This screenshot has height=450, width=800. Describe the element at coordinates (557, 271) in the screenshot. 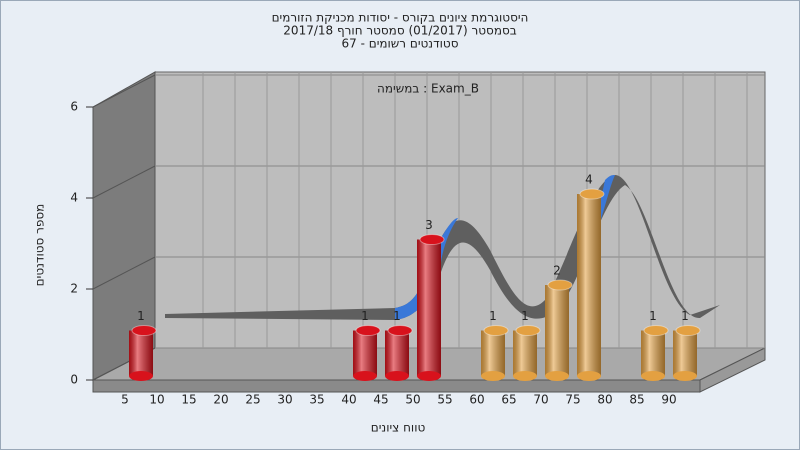

I see `data-label: 2` at that location.